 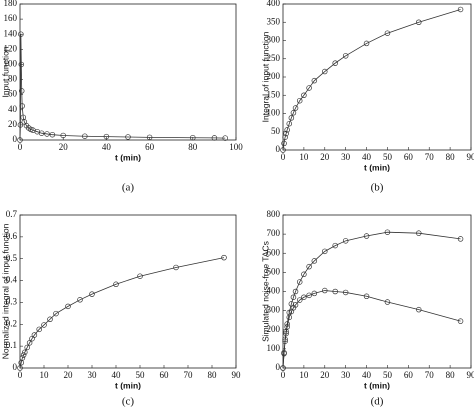 I want to click on axes-box, so click(x=377, y=77).